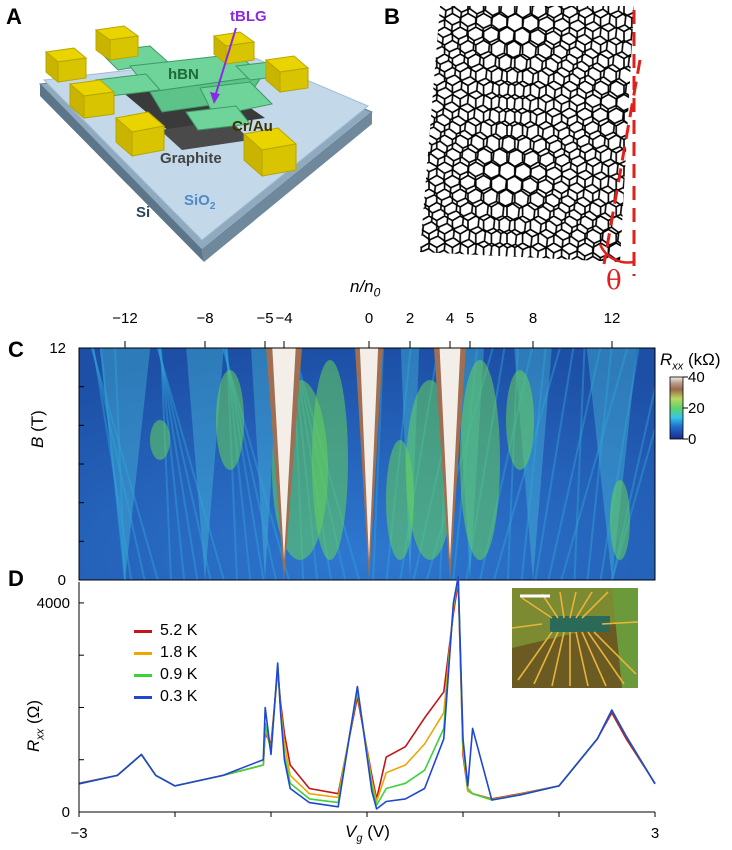 The width and height of the screenshot is (732, 850). I want to click on legend-label: 5.2 K, so click(179, 630).